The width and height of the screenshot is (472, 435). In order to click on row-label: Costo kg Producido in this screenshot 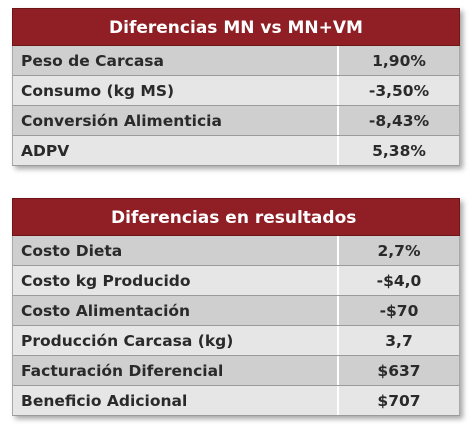, I will do `click(176, 280)`.